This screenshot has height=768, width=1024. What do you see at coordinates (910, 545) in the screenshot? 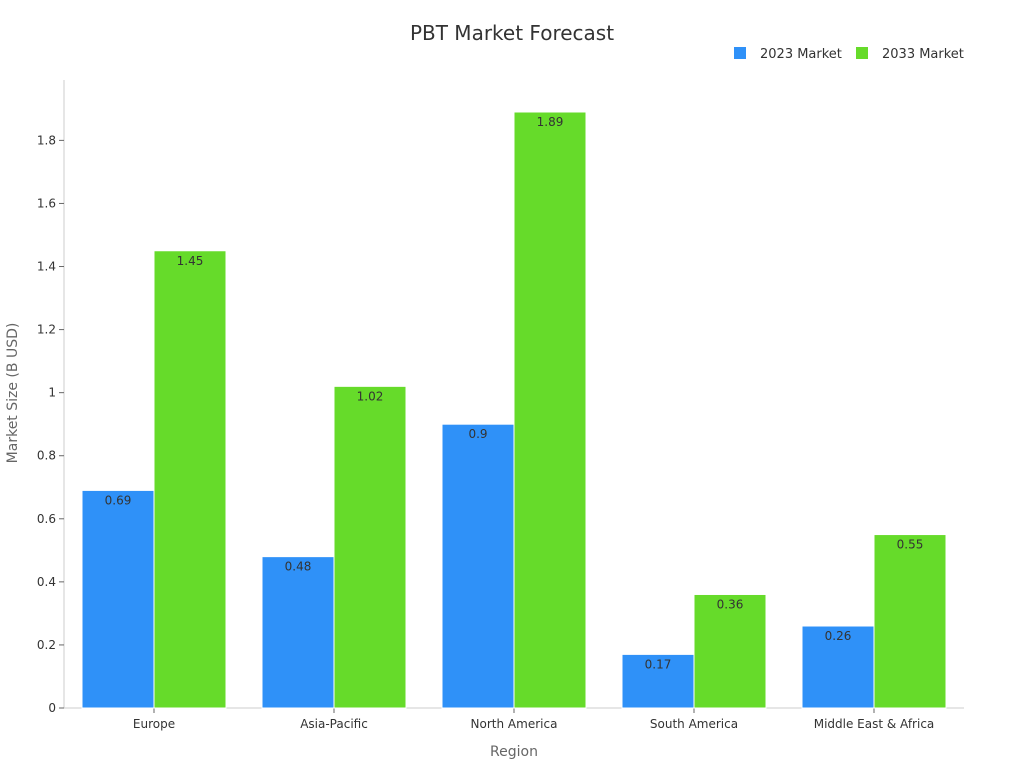
I see `data-label: 0.55` at bounding box center [910, 545].